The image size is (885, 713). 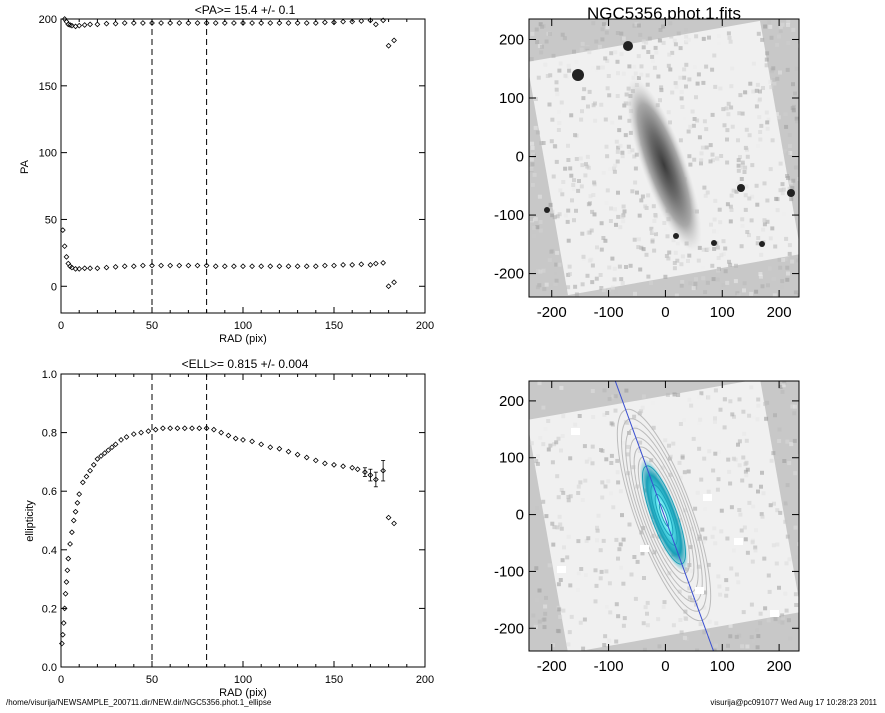 What do you see at coordinates (665, 666) in the screenshot?
I see `x-tick-label: 0` at bounding box center [665, 666].